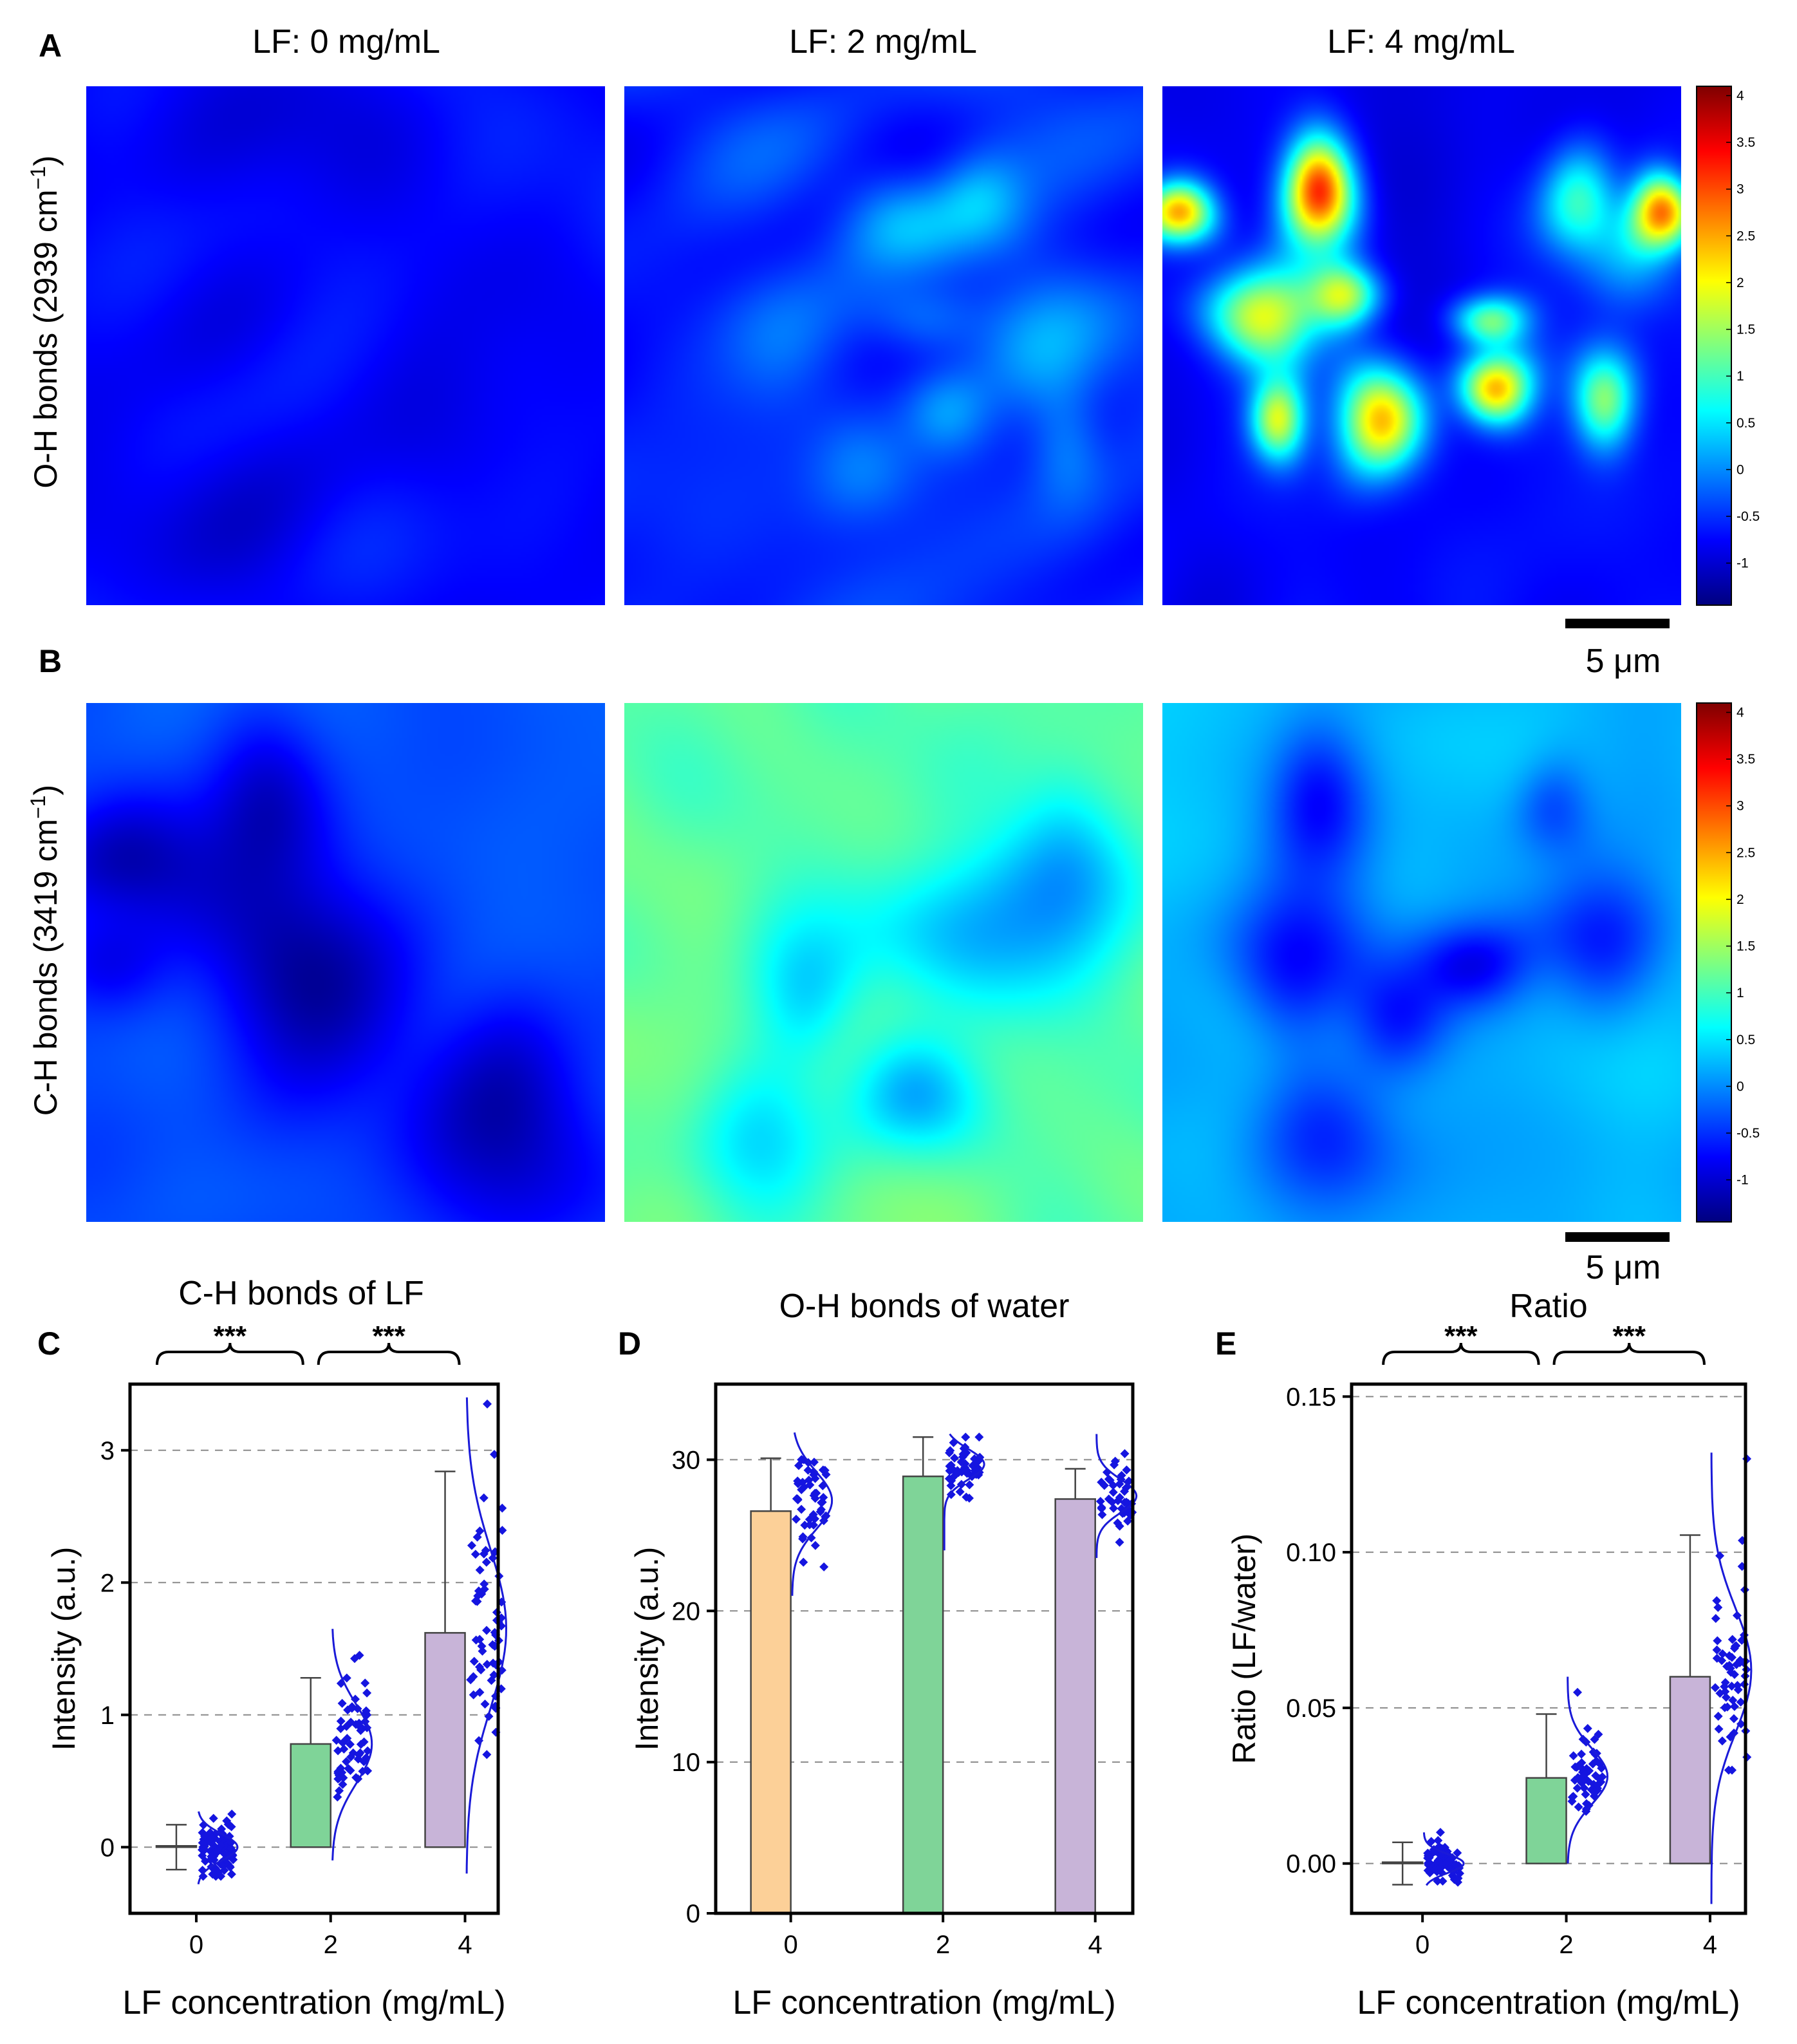 The width and height of the screenshot is (1797, 2044). I want to click on x-tick-label: 2, so click(1566, 1945).